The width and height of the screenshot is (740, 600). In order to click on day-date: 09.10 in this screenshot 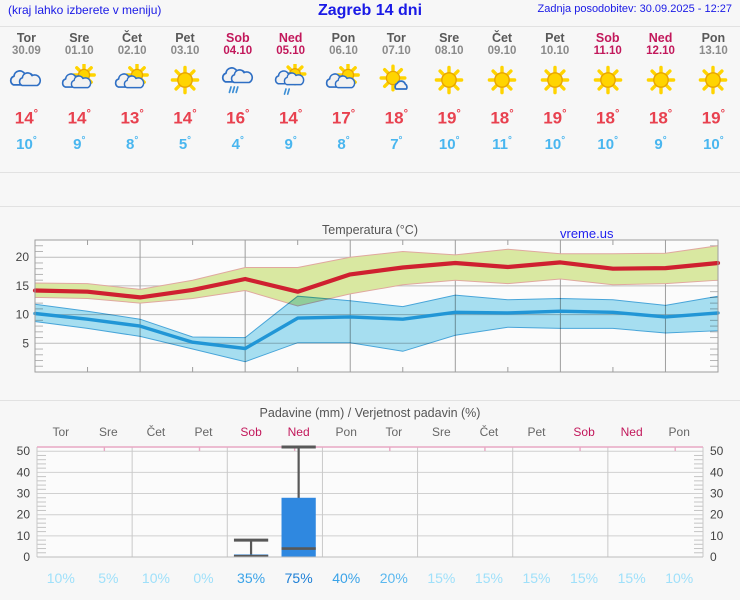, I will do `click(502, 51)`.